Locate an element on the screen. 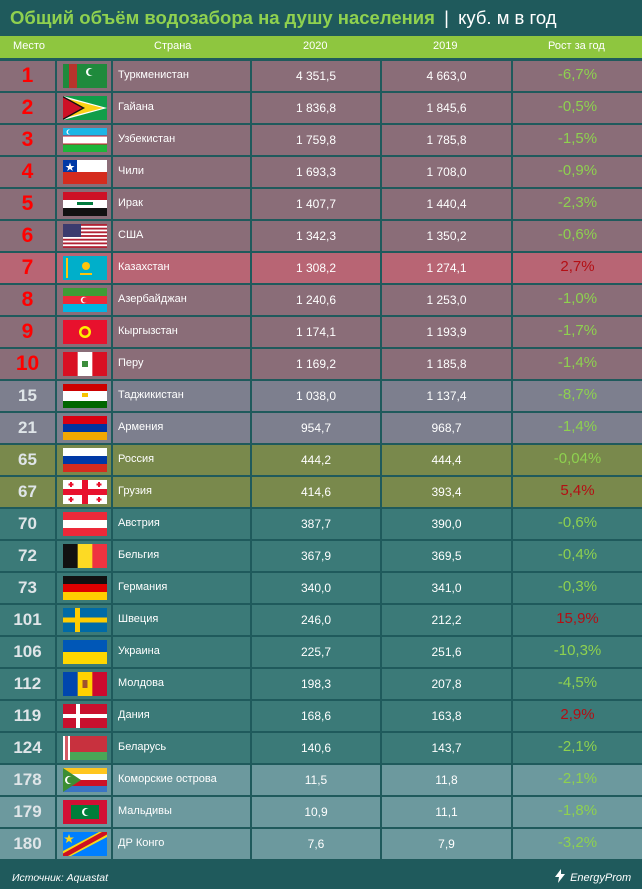 Image resolution: width=642 pixels, height=889 pixels. rank-value: 1 is located at coordinates (27, 75).